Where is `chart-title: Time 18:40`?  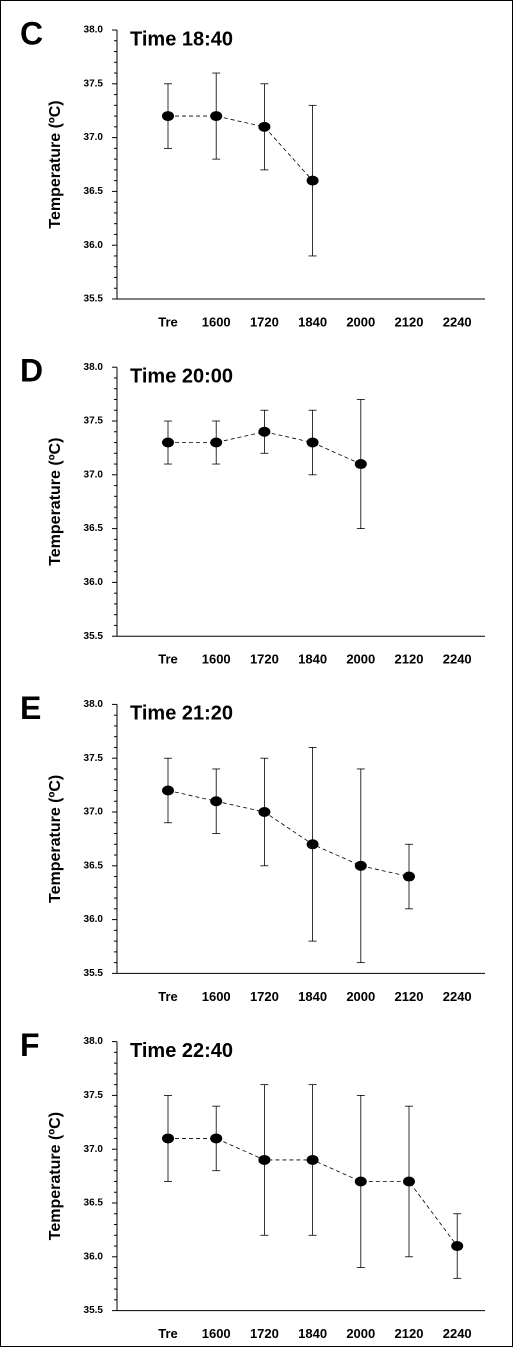
chart-title: Time 18:40 is located at coordinates (181, 39).